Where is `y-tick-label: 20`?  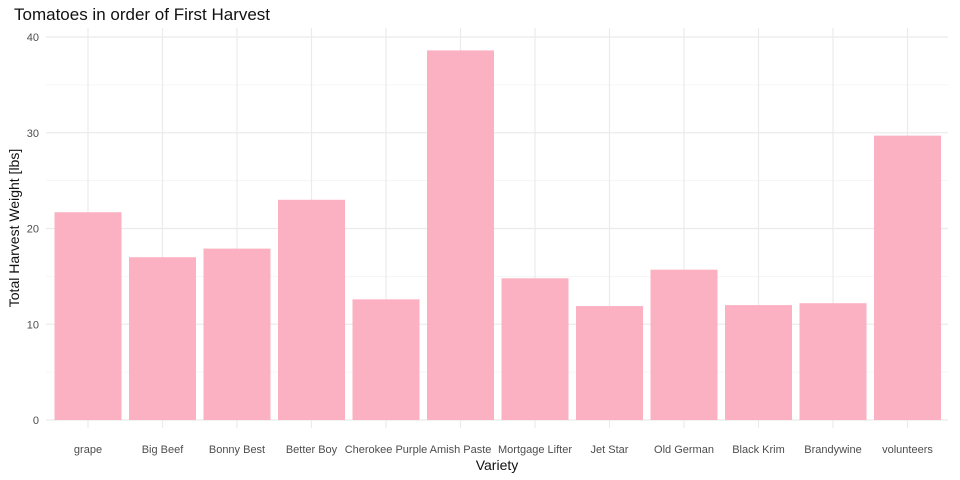
y-tick-label: 20 is located at coordinates (33, 230).